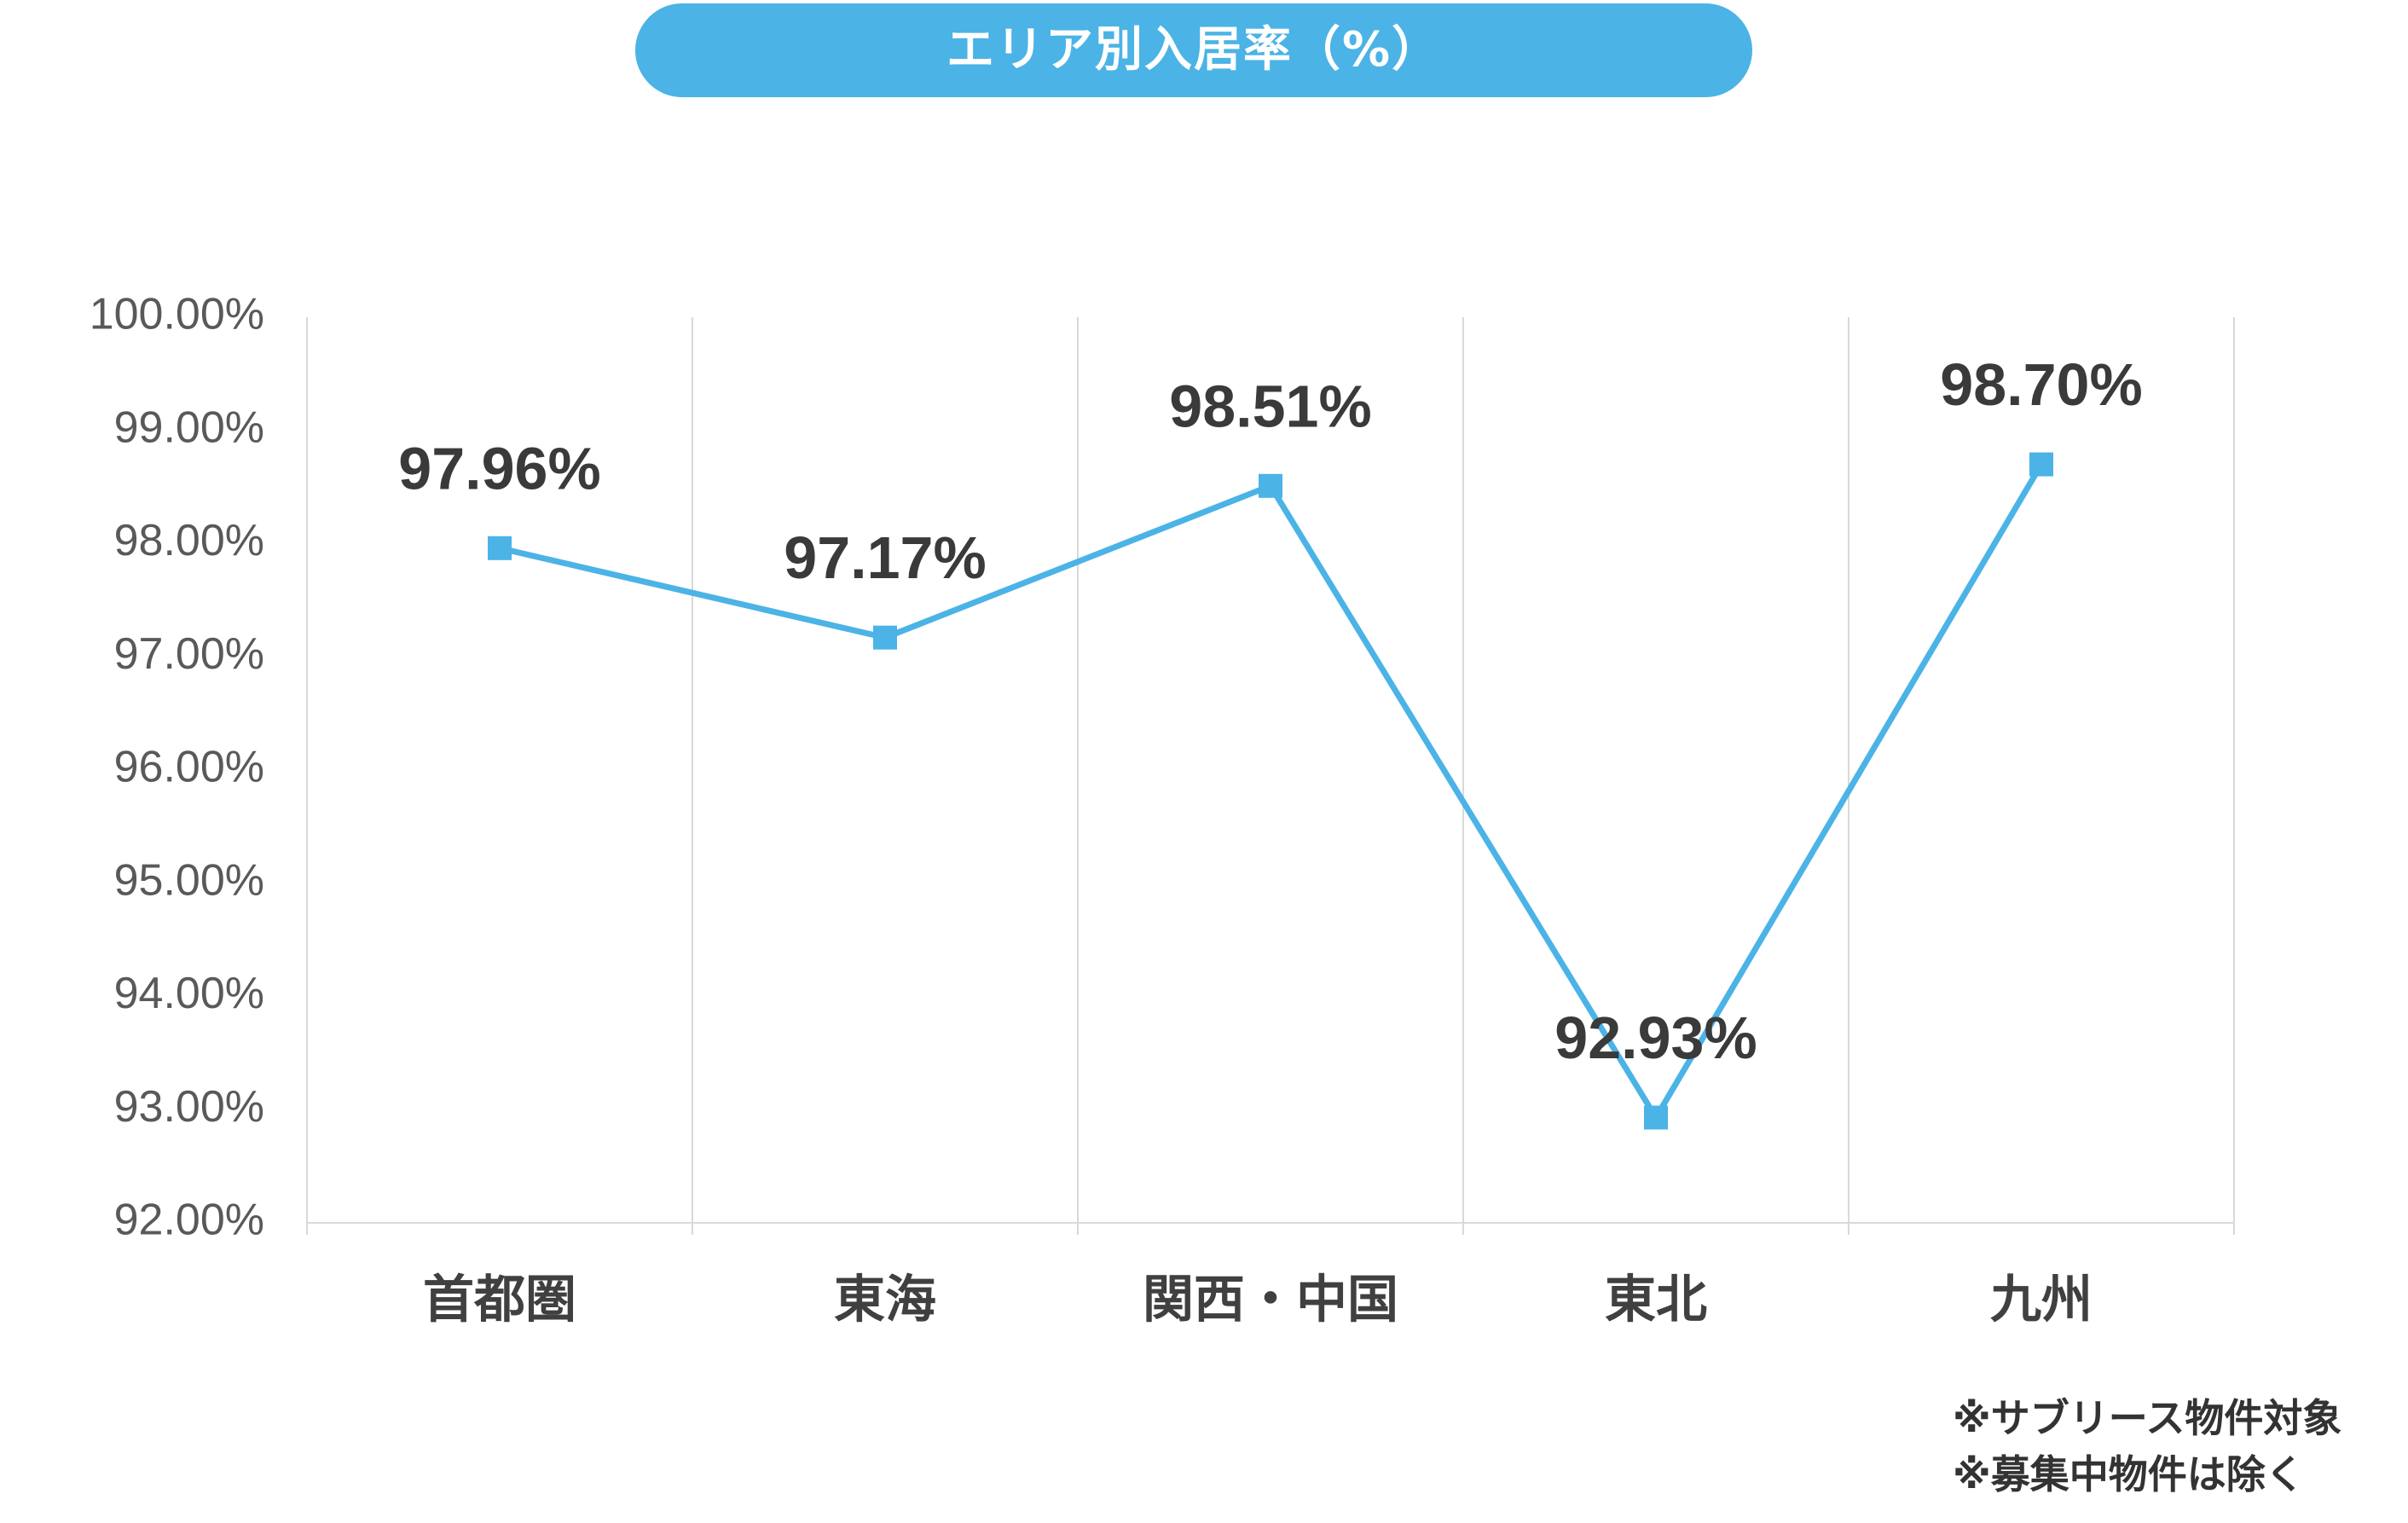 This screenshot has height=1523, width=2408. Describe the element at coordinates (189, 994) in the screenshot. I see `y-tick-label: 94.00%` at that location.